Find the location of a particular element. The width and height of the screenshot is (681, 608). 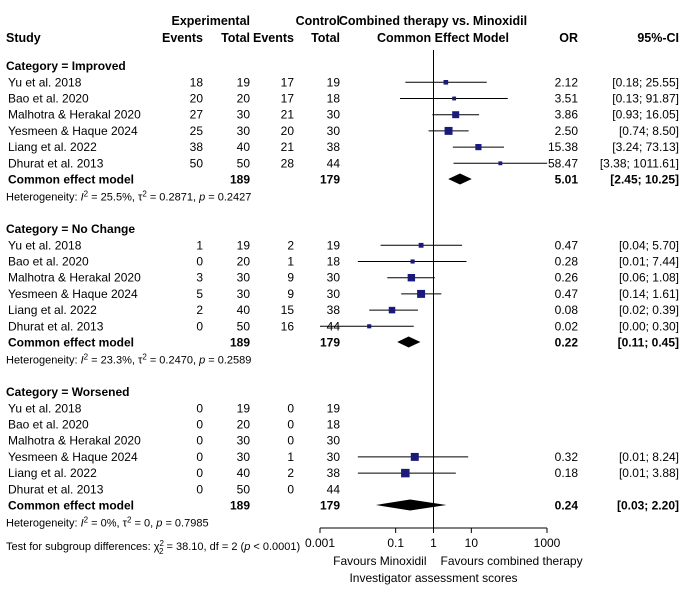

pooled-ci: [0.11; 0.45] is located at coordinates (648, 343).